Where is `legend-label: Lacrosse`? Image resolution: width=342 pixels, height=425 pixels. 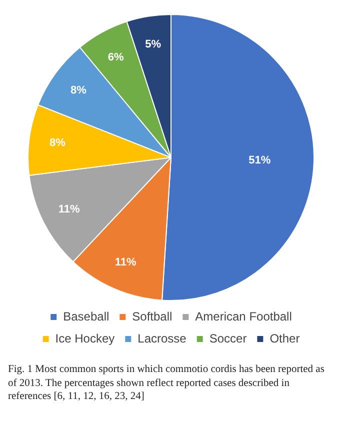 legend-label: Lacrosse is located at coordinates (162, 338).